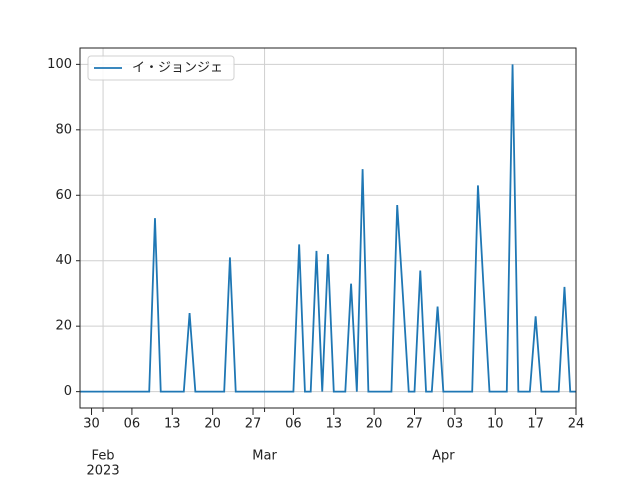 The width and height of the screenshot is (640, 484). Describe the element at coordinates (535, 424) in the screenshot. I see `x-tick-label: 17` at that location.